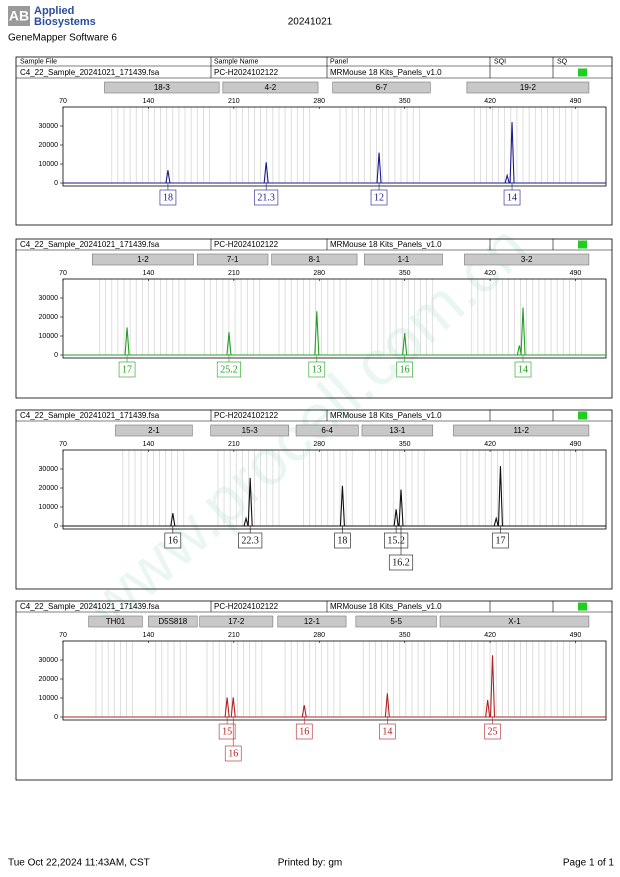  What do you see at coordinates (562, 61) in the screenshot?
I see `column-header: SQ` at bounding box center [562, 61].